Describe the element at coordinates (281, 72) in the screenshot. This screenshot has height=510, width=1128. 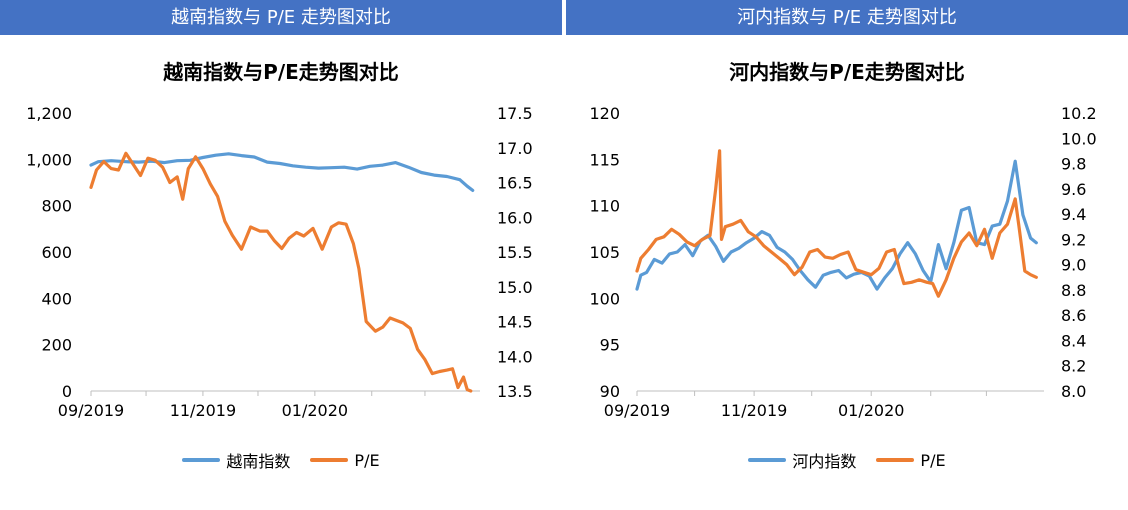
I see `chart-title: 越南指数与P/E走势图对比` at that location.